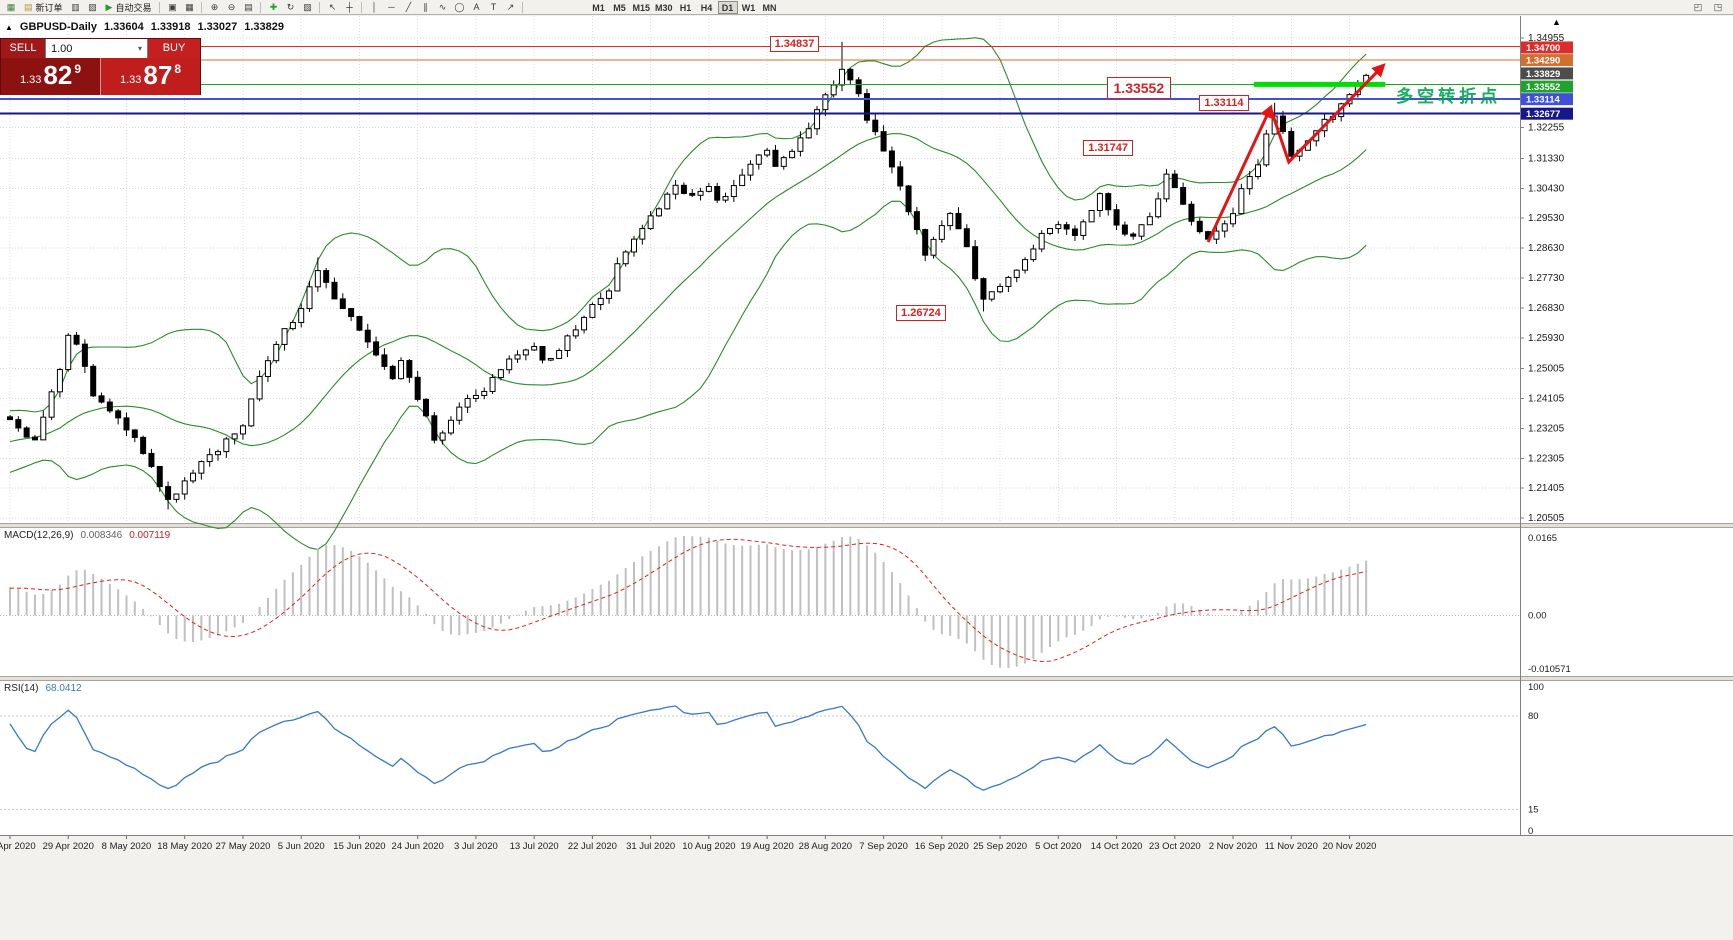  Describe the element at coordinates (769, 7) in the screenshot. I see `timeframe-mn-button: MN` at that location.